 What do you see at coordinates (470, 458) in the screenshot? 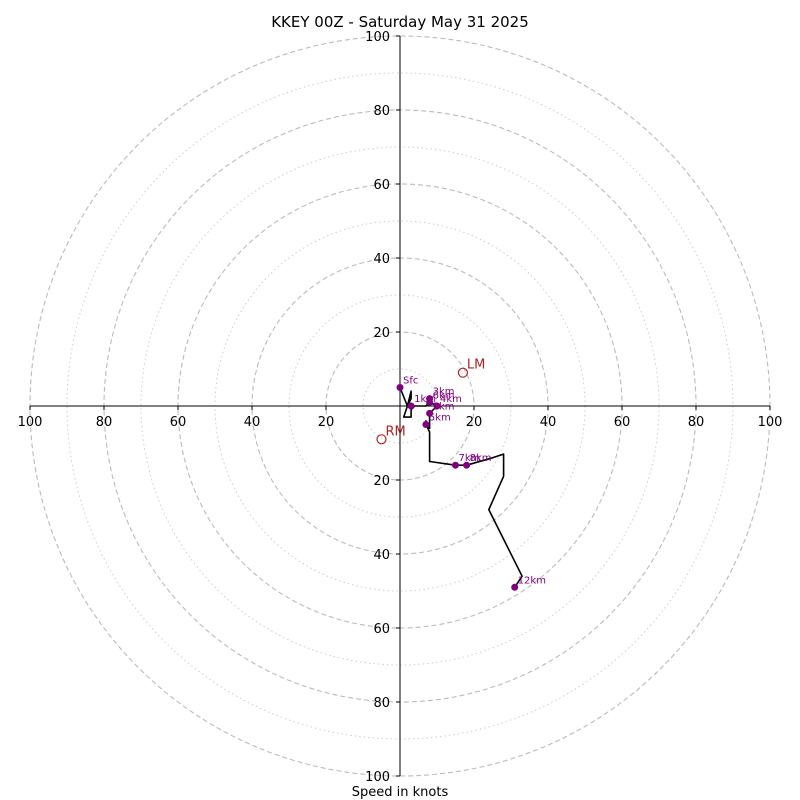
I see `level-label: 7km` at bounding box center [470, 458].